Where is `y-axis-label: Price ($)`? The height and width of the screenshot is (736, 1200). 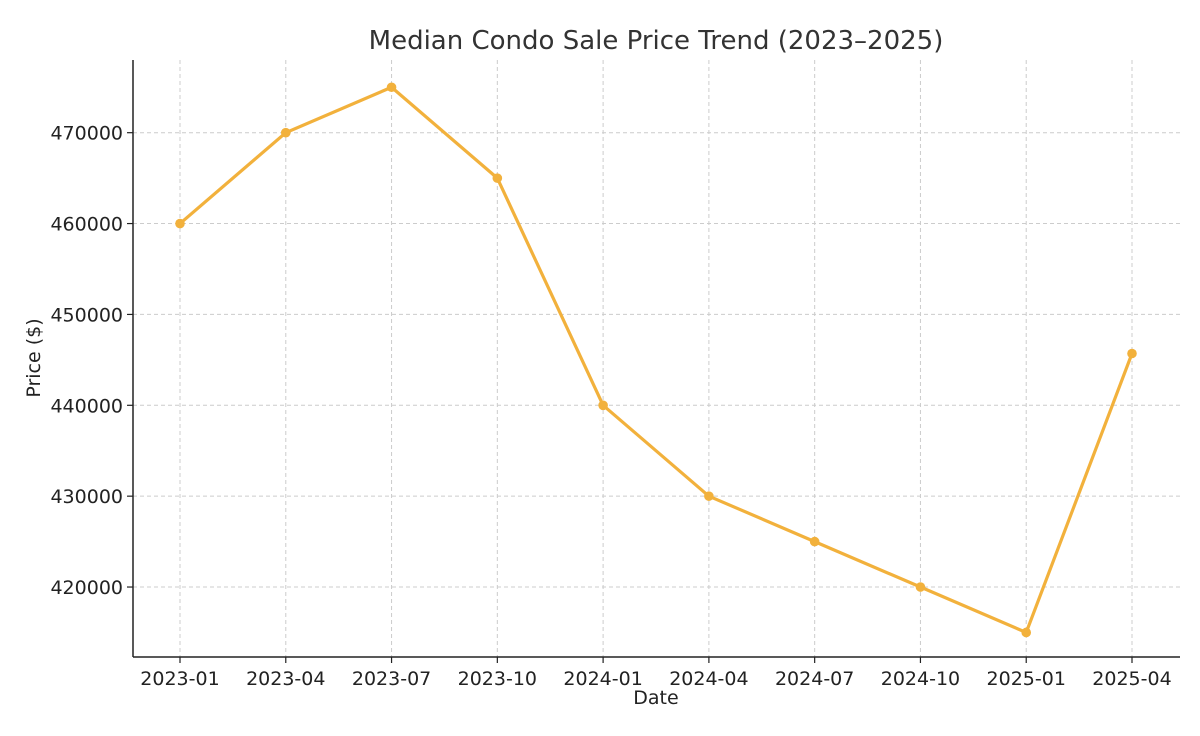 y-axis-label: Price ($) is located at coordinates (34, 357).